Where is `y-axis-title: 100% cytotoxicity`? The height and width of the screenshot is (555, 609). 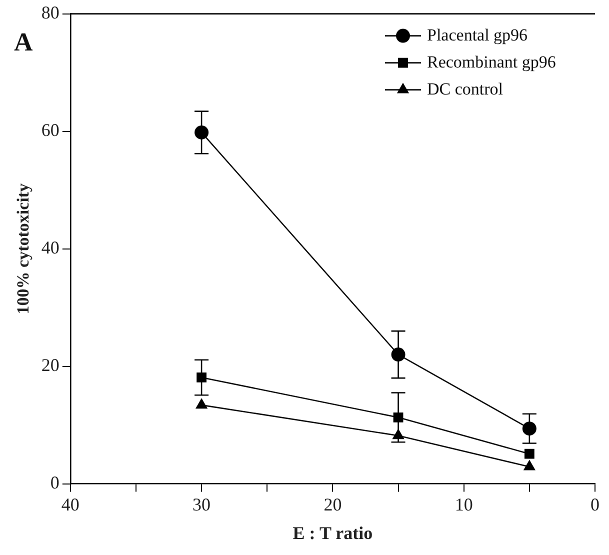
y-axis-title: 100% cytotoxicity is located at coordinates (23, 248).